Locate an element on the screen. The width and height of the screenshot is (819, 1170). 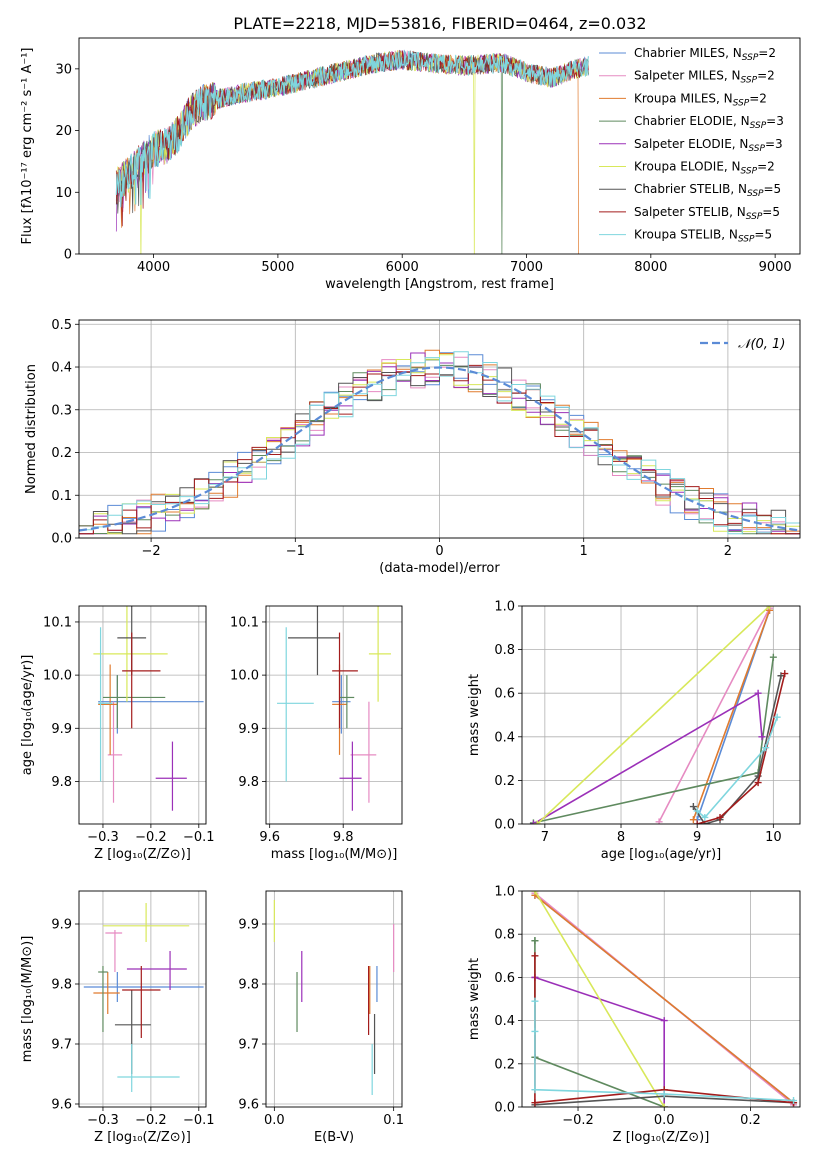
y-tick-label: 1.0 is located at coordinates (504, 892).